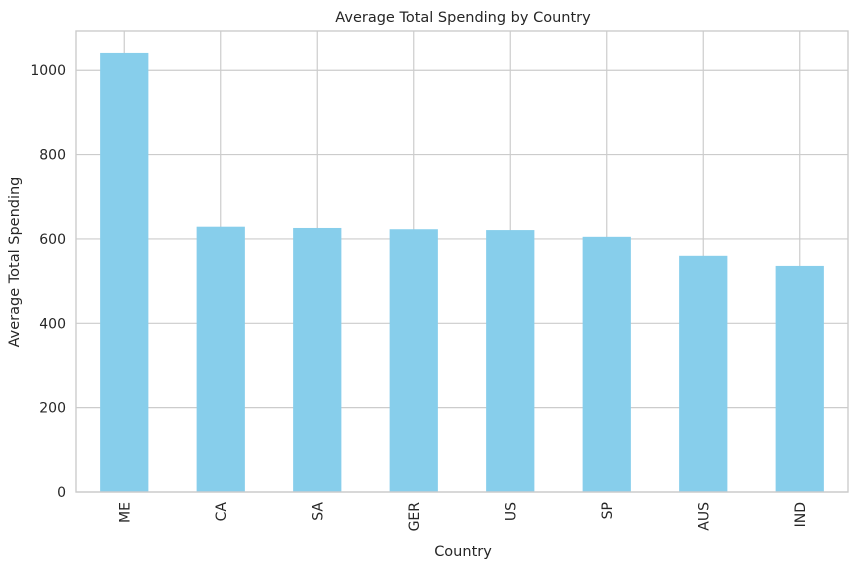 This screenshot has height=570, width=857. What do you see at coordinates (52, 240) in the screenshot?
I see `y-tick-label: 600` at bounding box center [52, 240].